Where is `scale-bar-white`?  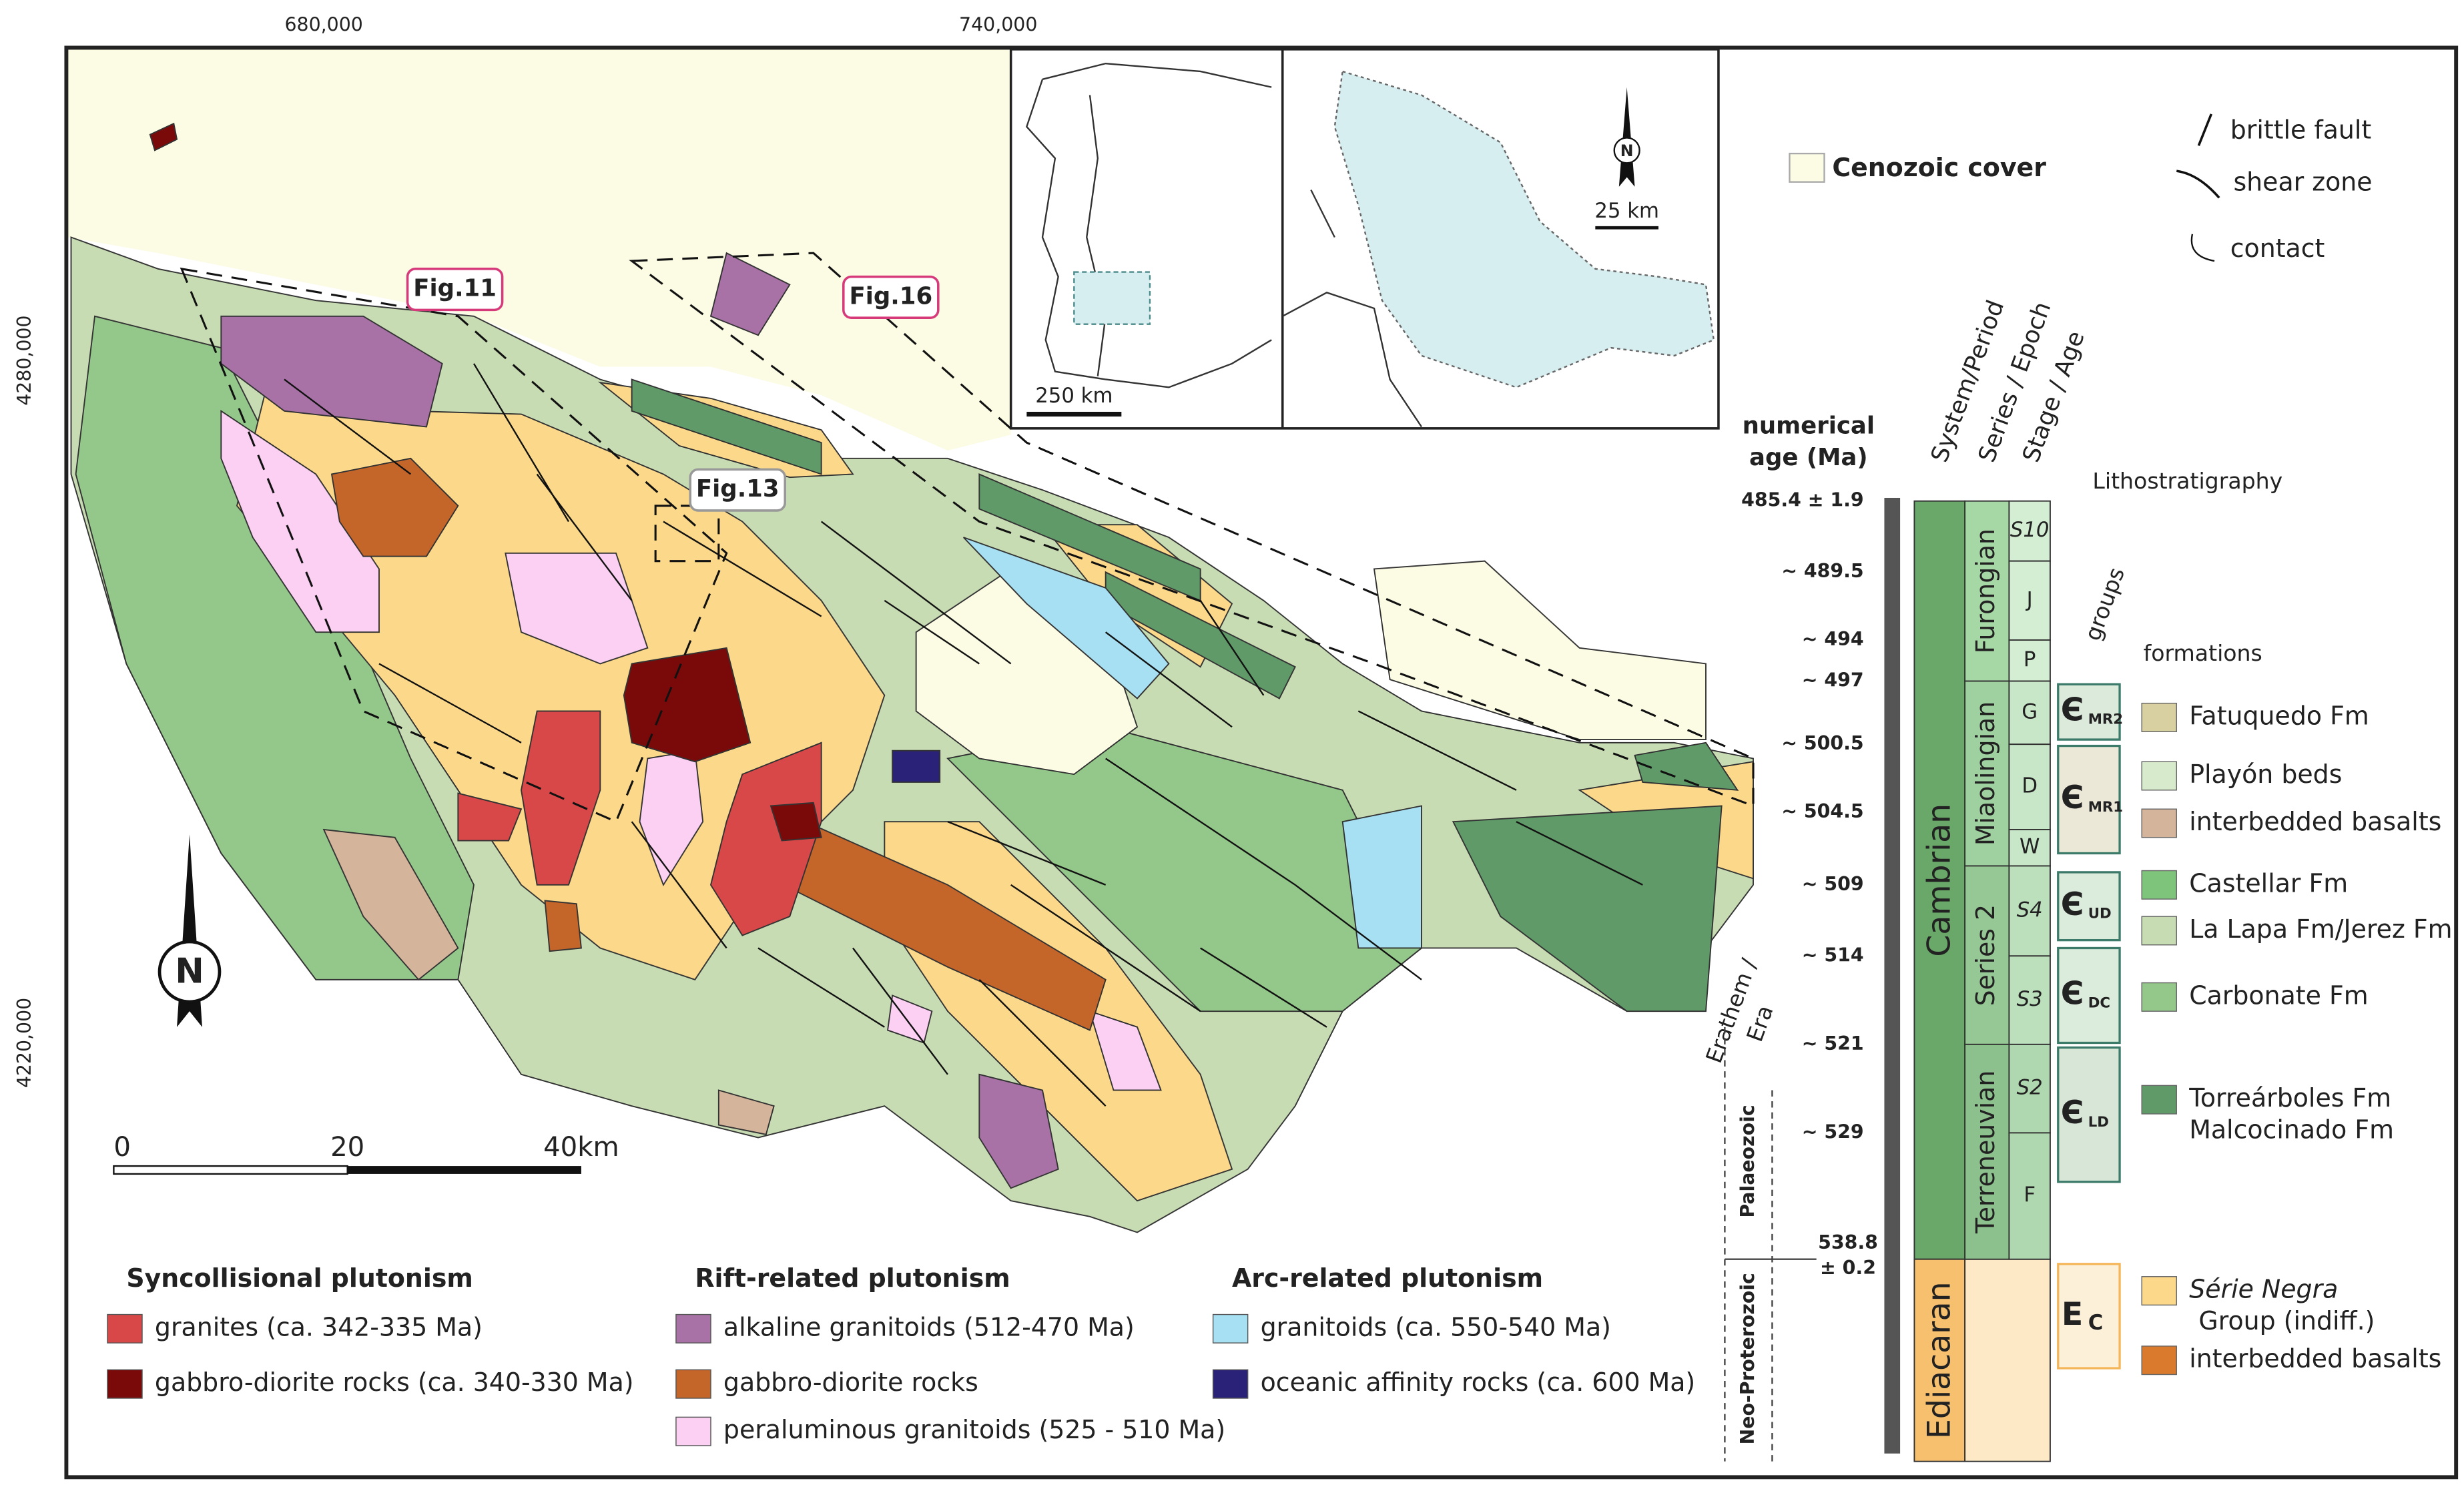 scale-bar-white is located at coordinates (230, 1170).